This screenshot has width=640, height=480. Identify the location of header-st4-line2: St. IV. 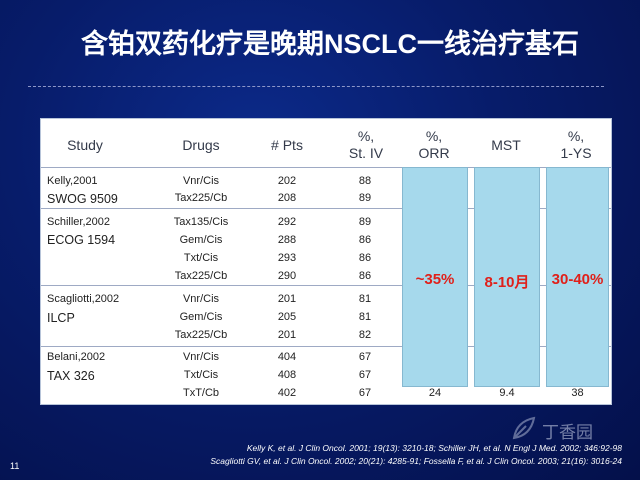
(366, 153).